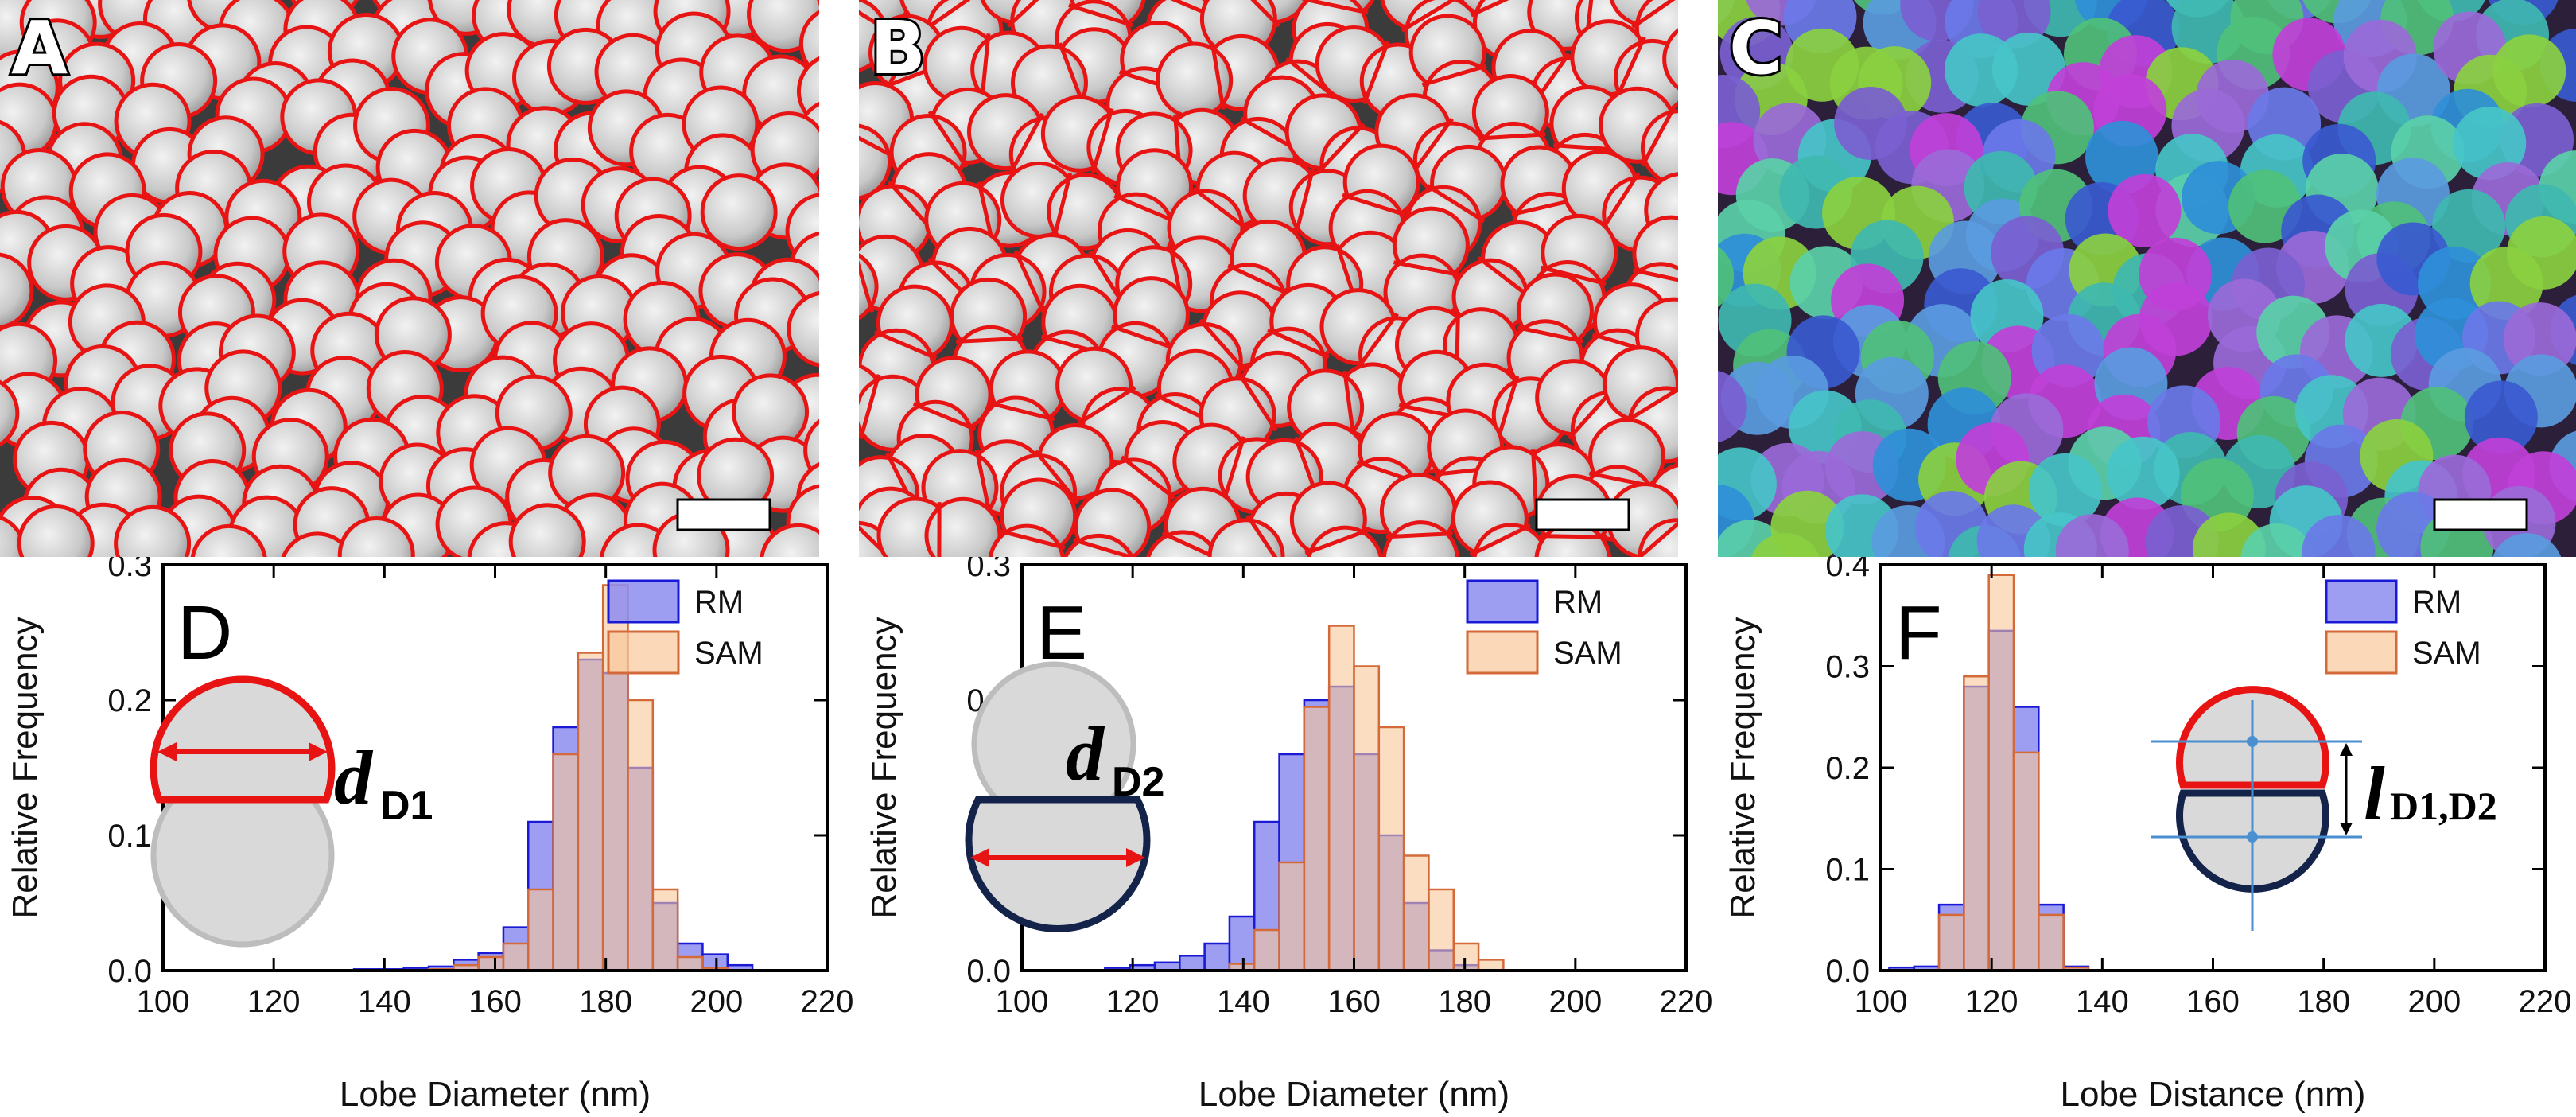 The height and width of the screenshot is (1117, 2576). Describe the element at coordinates (2346, 829) in the screenshot. I see `arrowhead-down` at that location.